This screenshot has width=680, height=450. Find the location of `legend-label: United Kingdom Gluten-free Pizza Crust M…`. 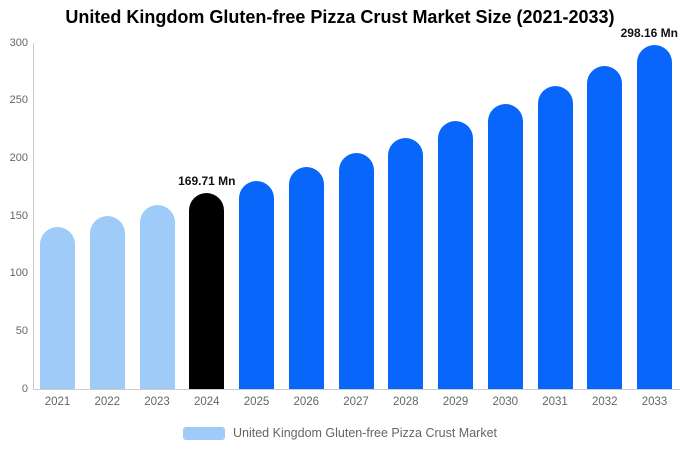

legend-label: United Kingdom Gluten-free Pizza Crust M… is located at coordinates (365, 433).